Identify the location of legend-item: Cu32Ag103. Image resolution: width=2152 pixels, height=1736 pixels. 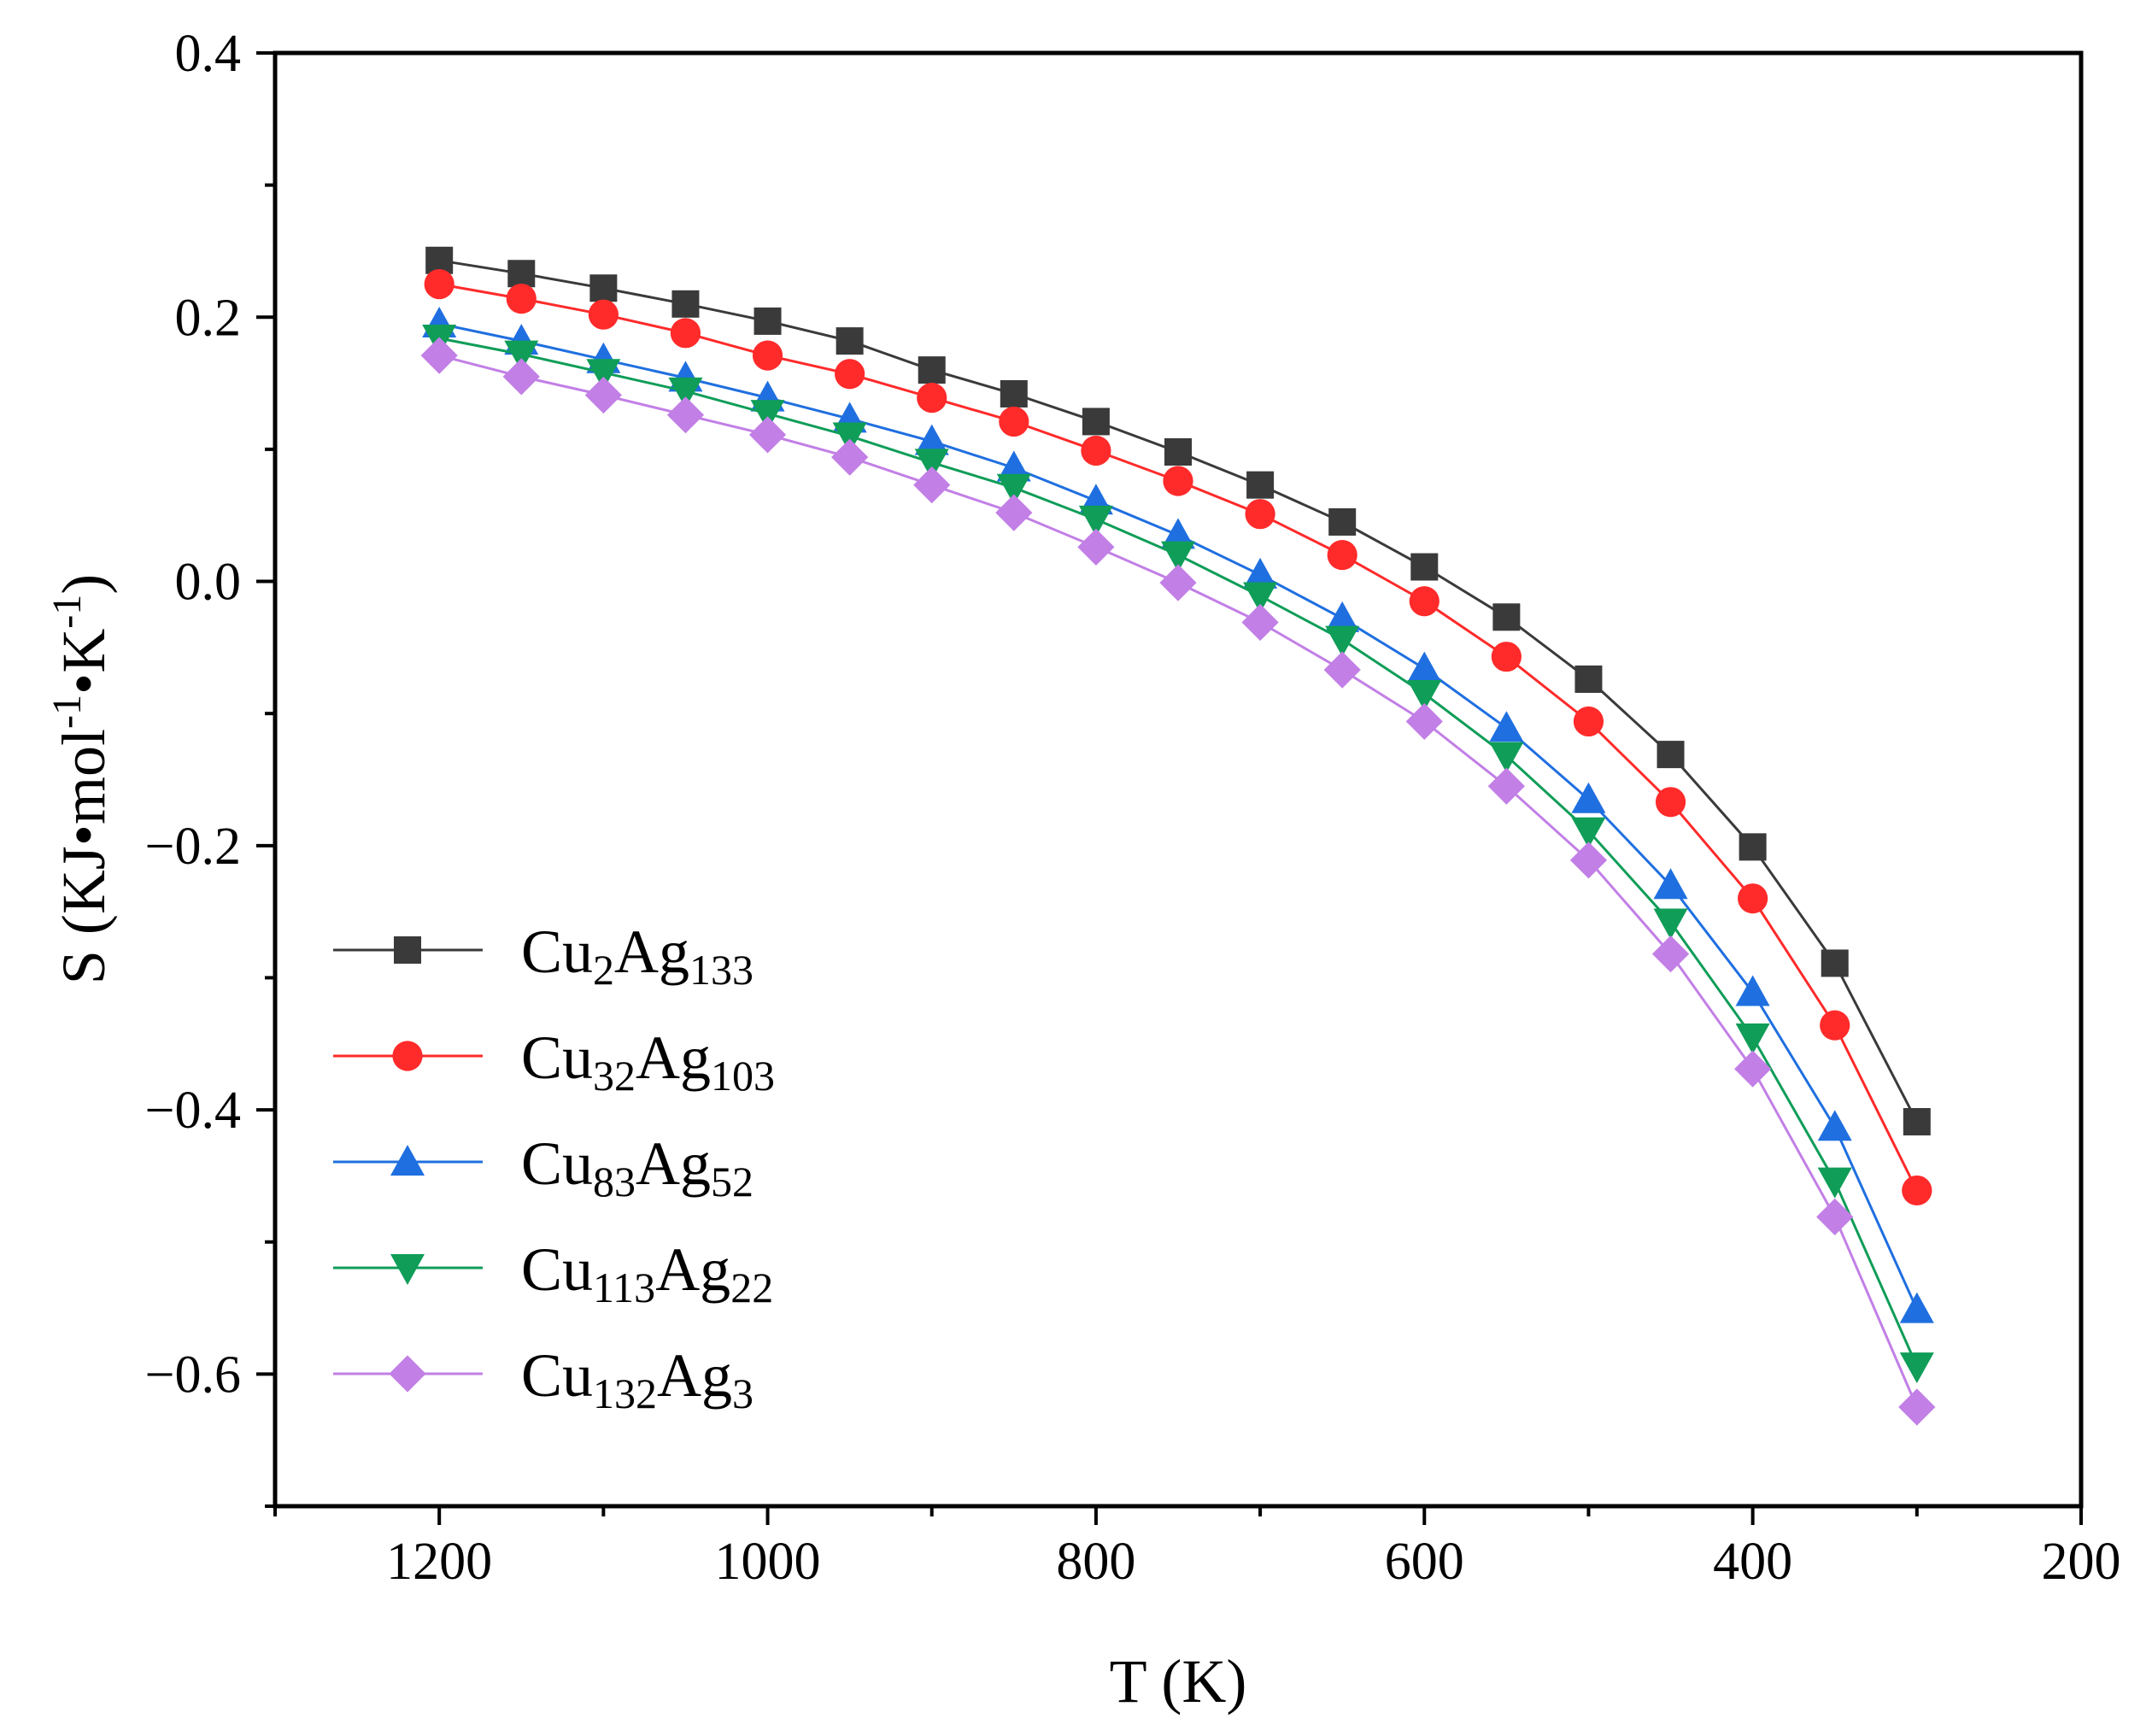
(554, 1061).